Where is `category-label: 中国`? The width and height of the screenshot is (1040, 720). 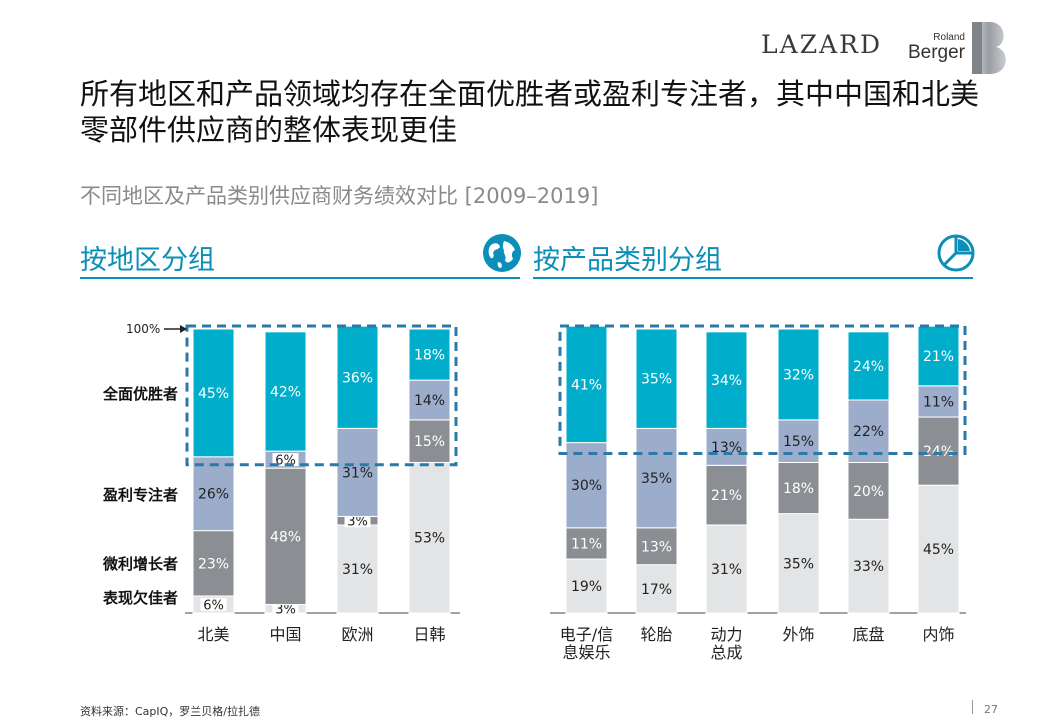
category-label: 中国 is located at coordinates (285, 634).